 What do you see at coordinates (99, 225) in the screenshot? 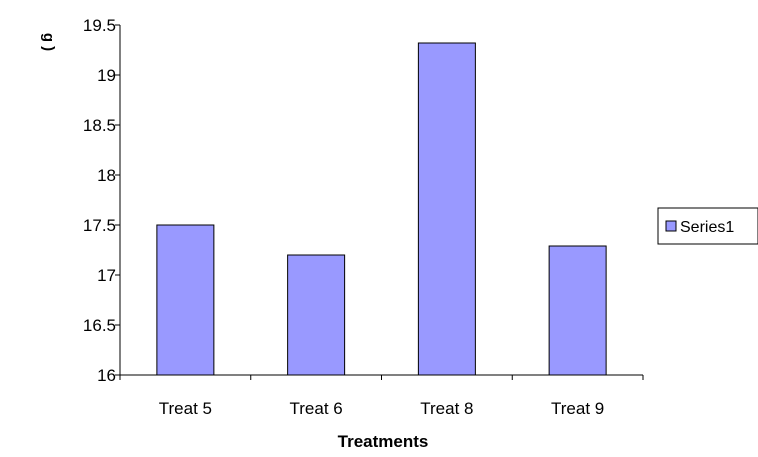
I see `y-tick-label: 17.5` at bounding box center [99, 225].